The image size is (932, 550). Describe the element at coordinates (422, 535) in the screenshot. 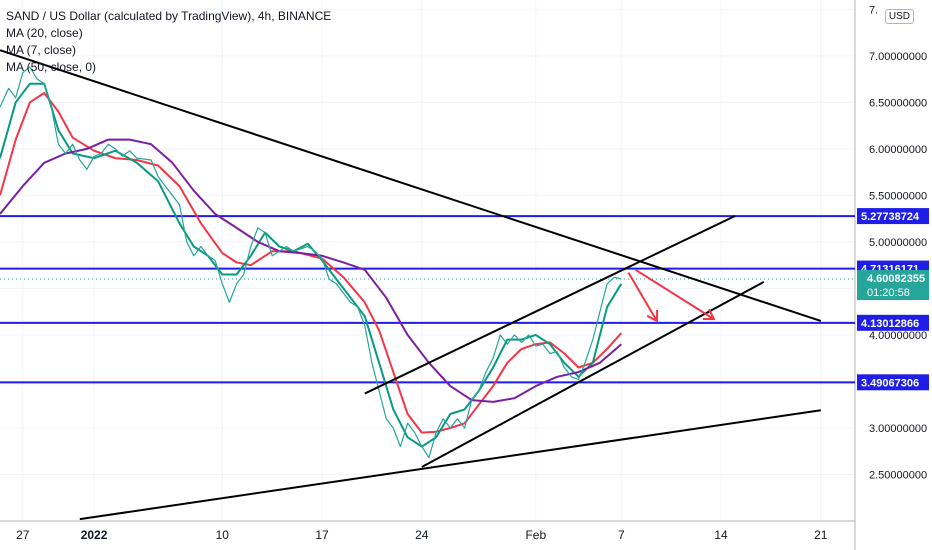

I see `x-tick-label-4: 24` at that location.